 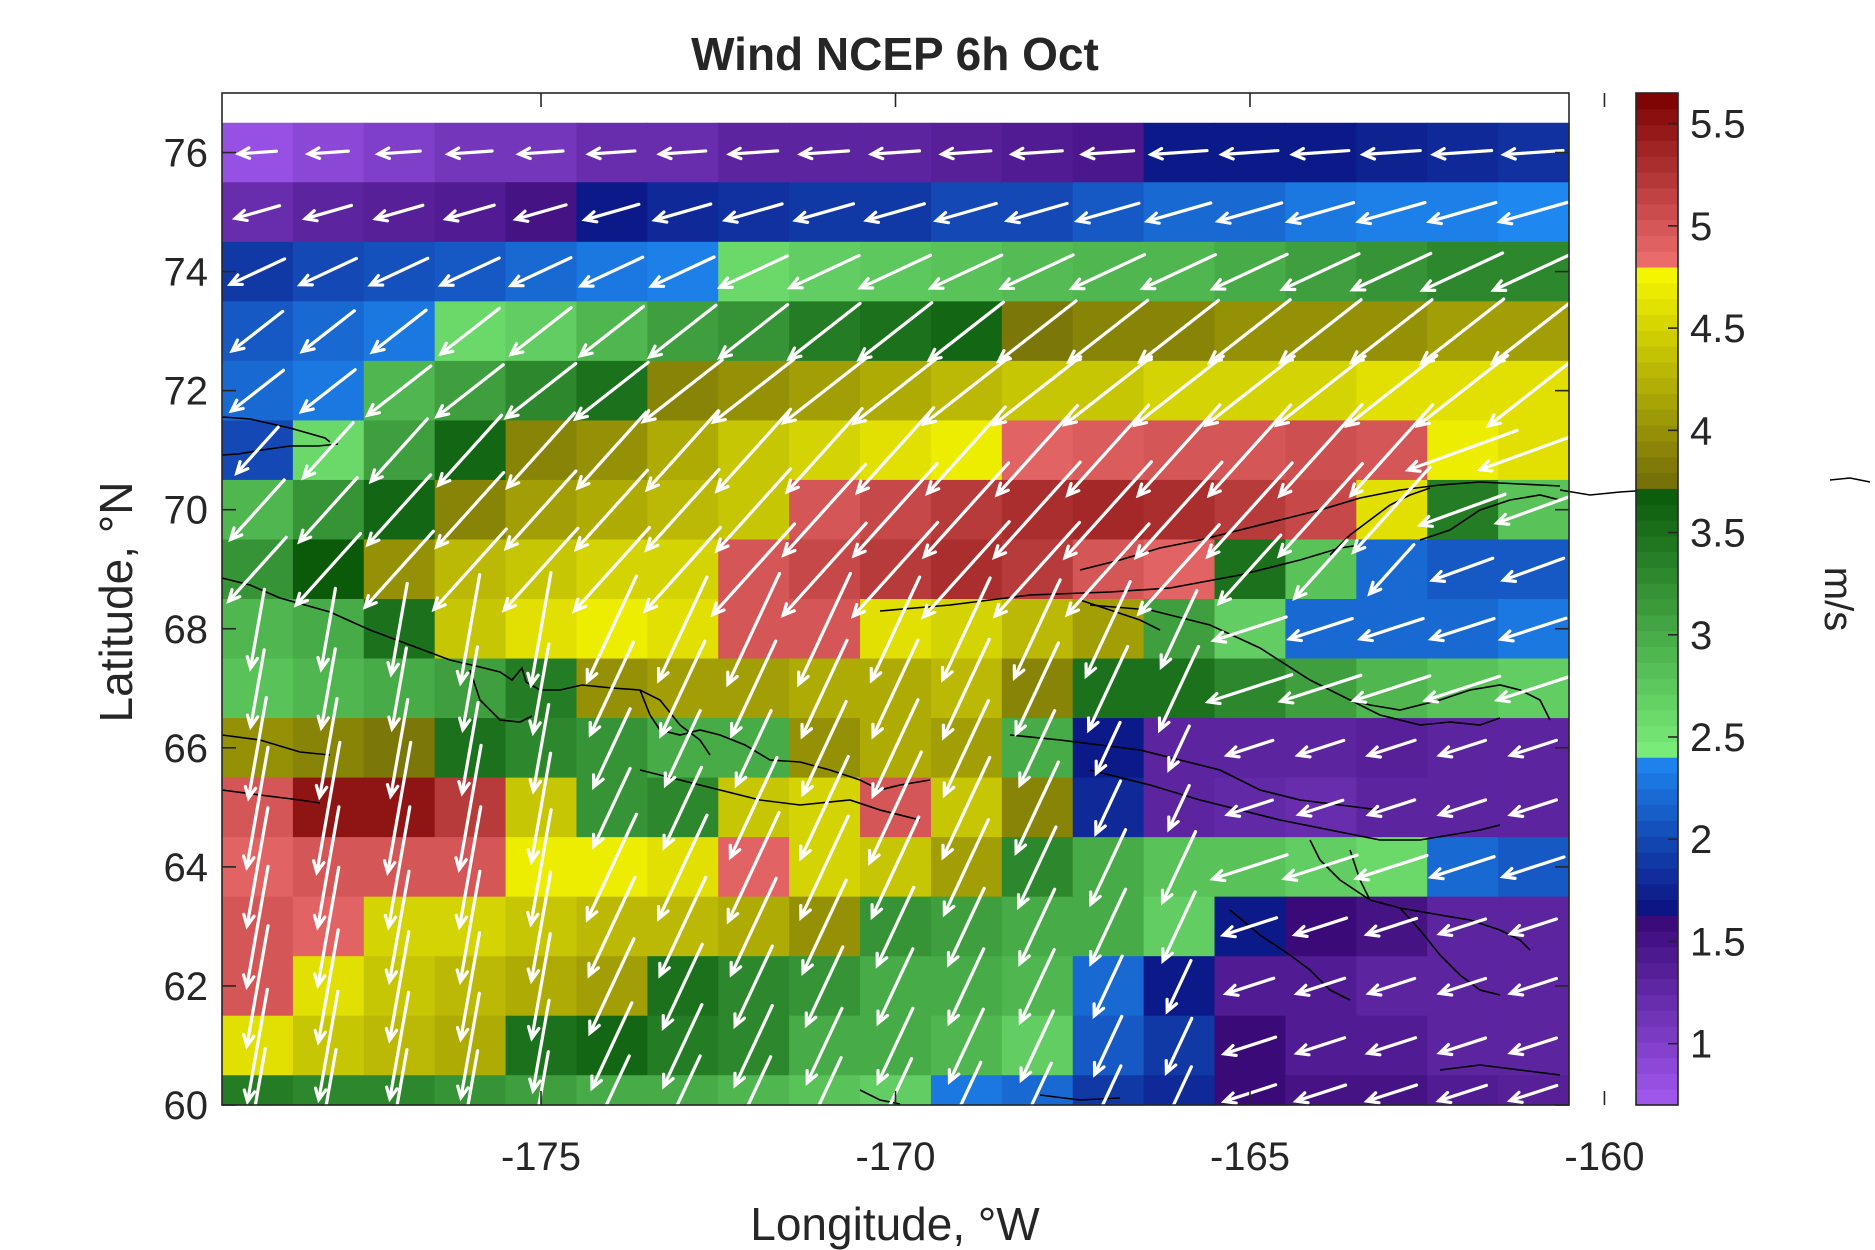 What do you see at coordinates (895, 54) in the screenshot?
I see `chart-title: Wind NCEP 6h Oct` at bounding box center [895, 54].